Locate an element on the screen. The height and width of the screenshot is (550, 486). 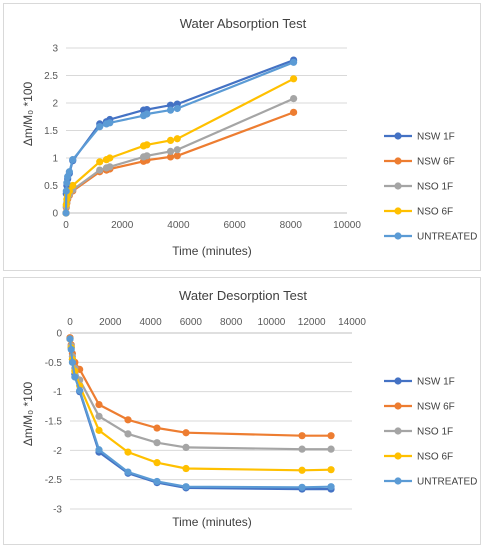
bottom-x-tick-label: 2000 is located at coordinates (110, 322).